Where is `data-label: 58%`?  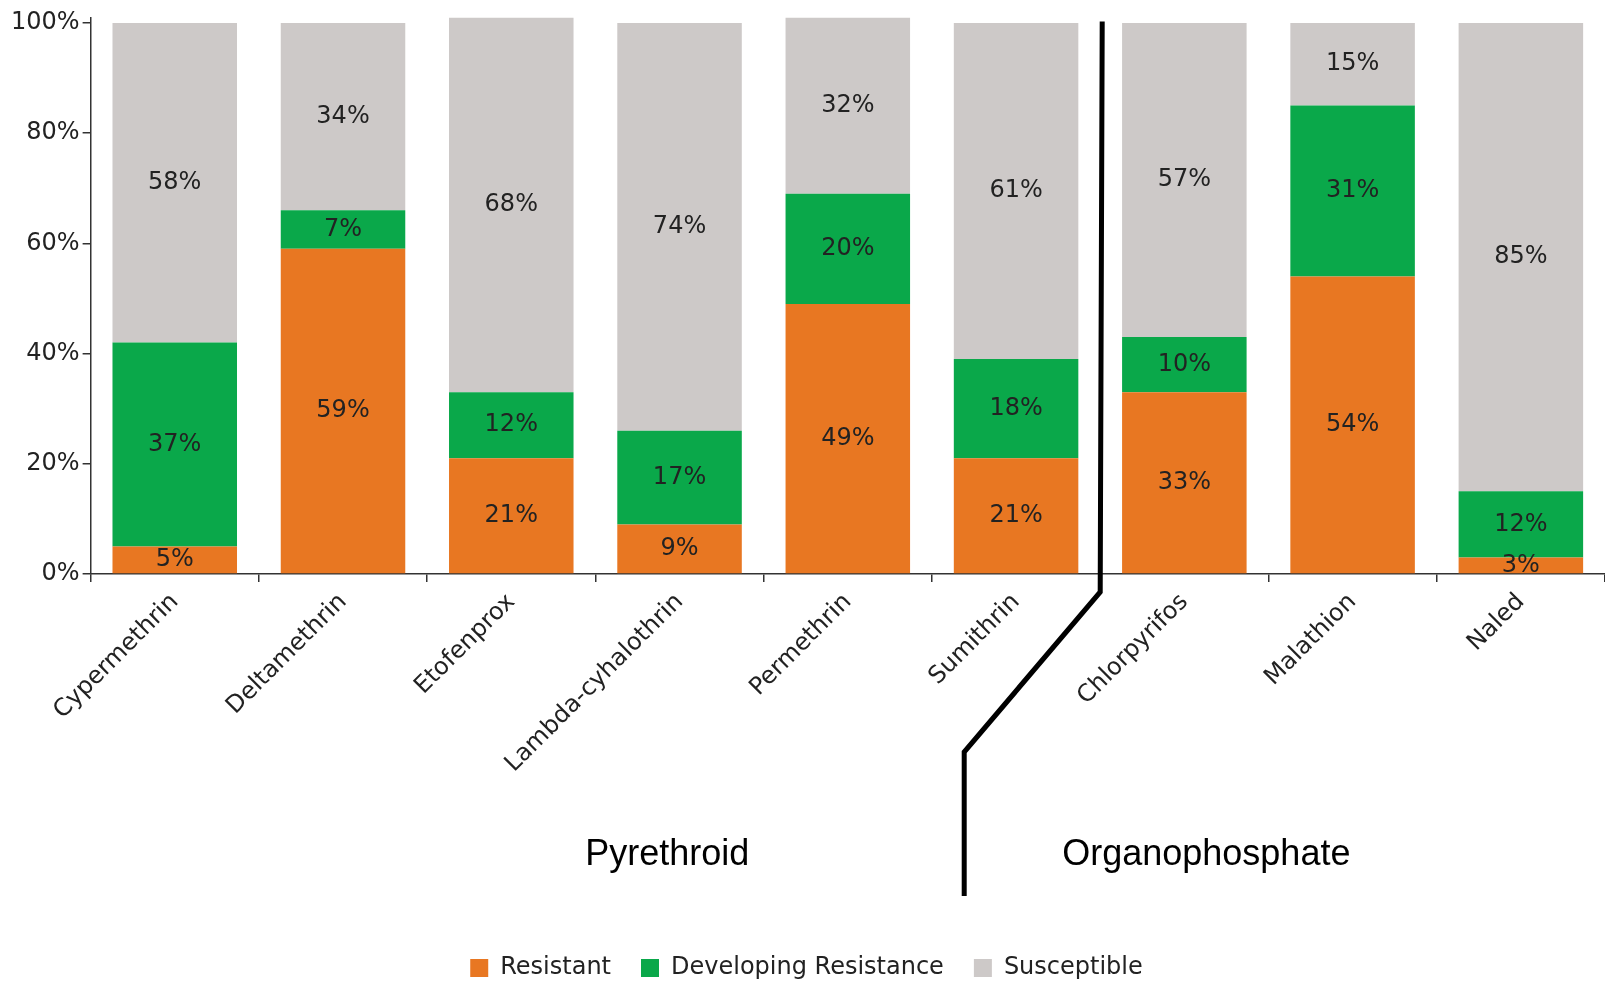 data-label: 58% is located at coordinates (175, 180).